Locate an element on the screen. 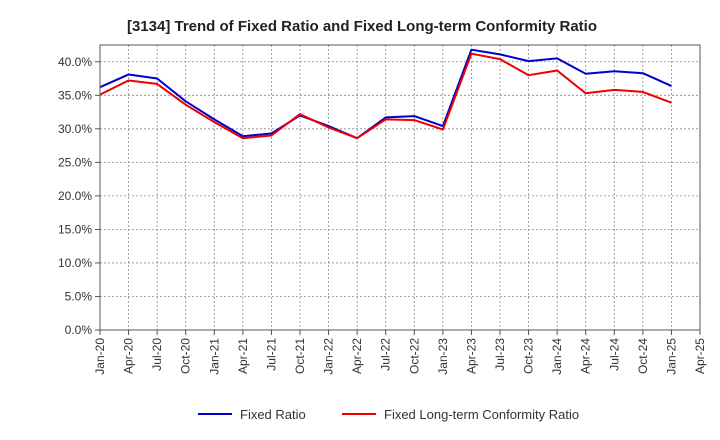 Image resolution: width=720 pixels, height=440 pixels. x-tick-label: Apr-25 is located at coordinates (700, 356).